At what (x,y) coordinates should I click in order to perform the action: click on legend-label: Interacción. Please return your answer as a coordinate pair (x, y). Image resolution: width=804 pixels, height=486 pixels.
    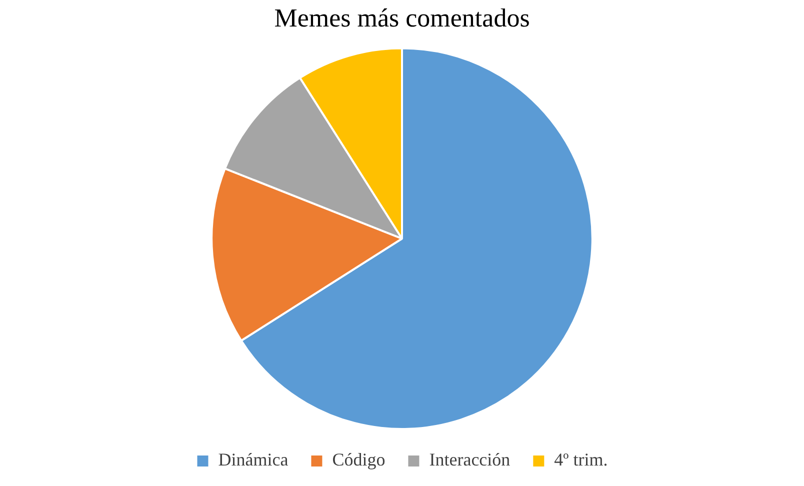
    Looking at the image, I should click on (469, 460).